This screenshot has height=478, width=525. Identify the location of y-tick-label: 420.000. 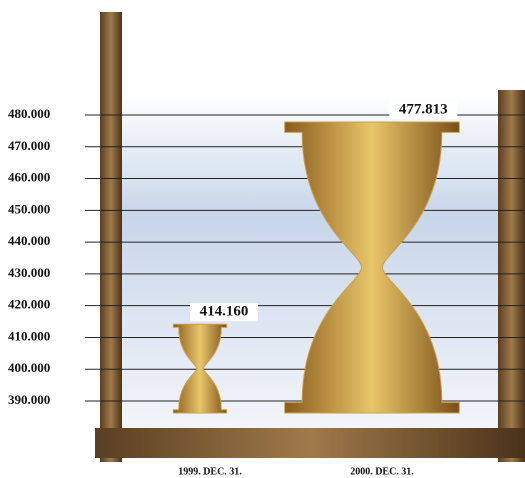
(29, 304).